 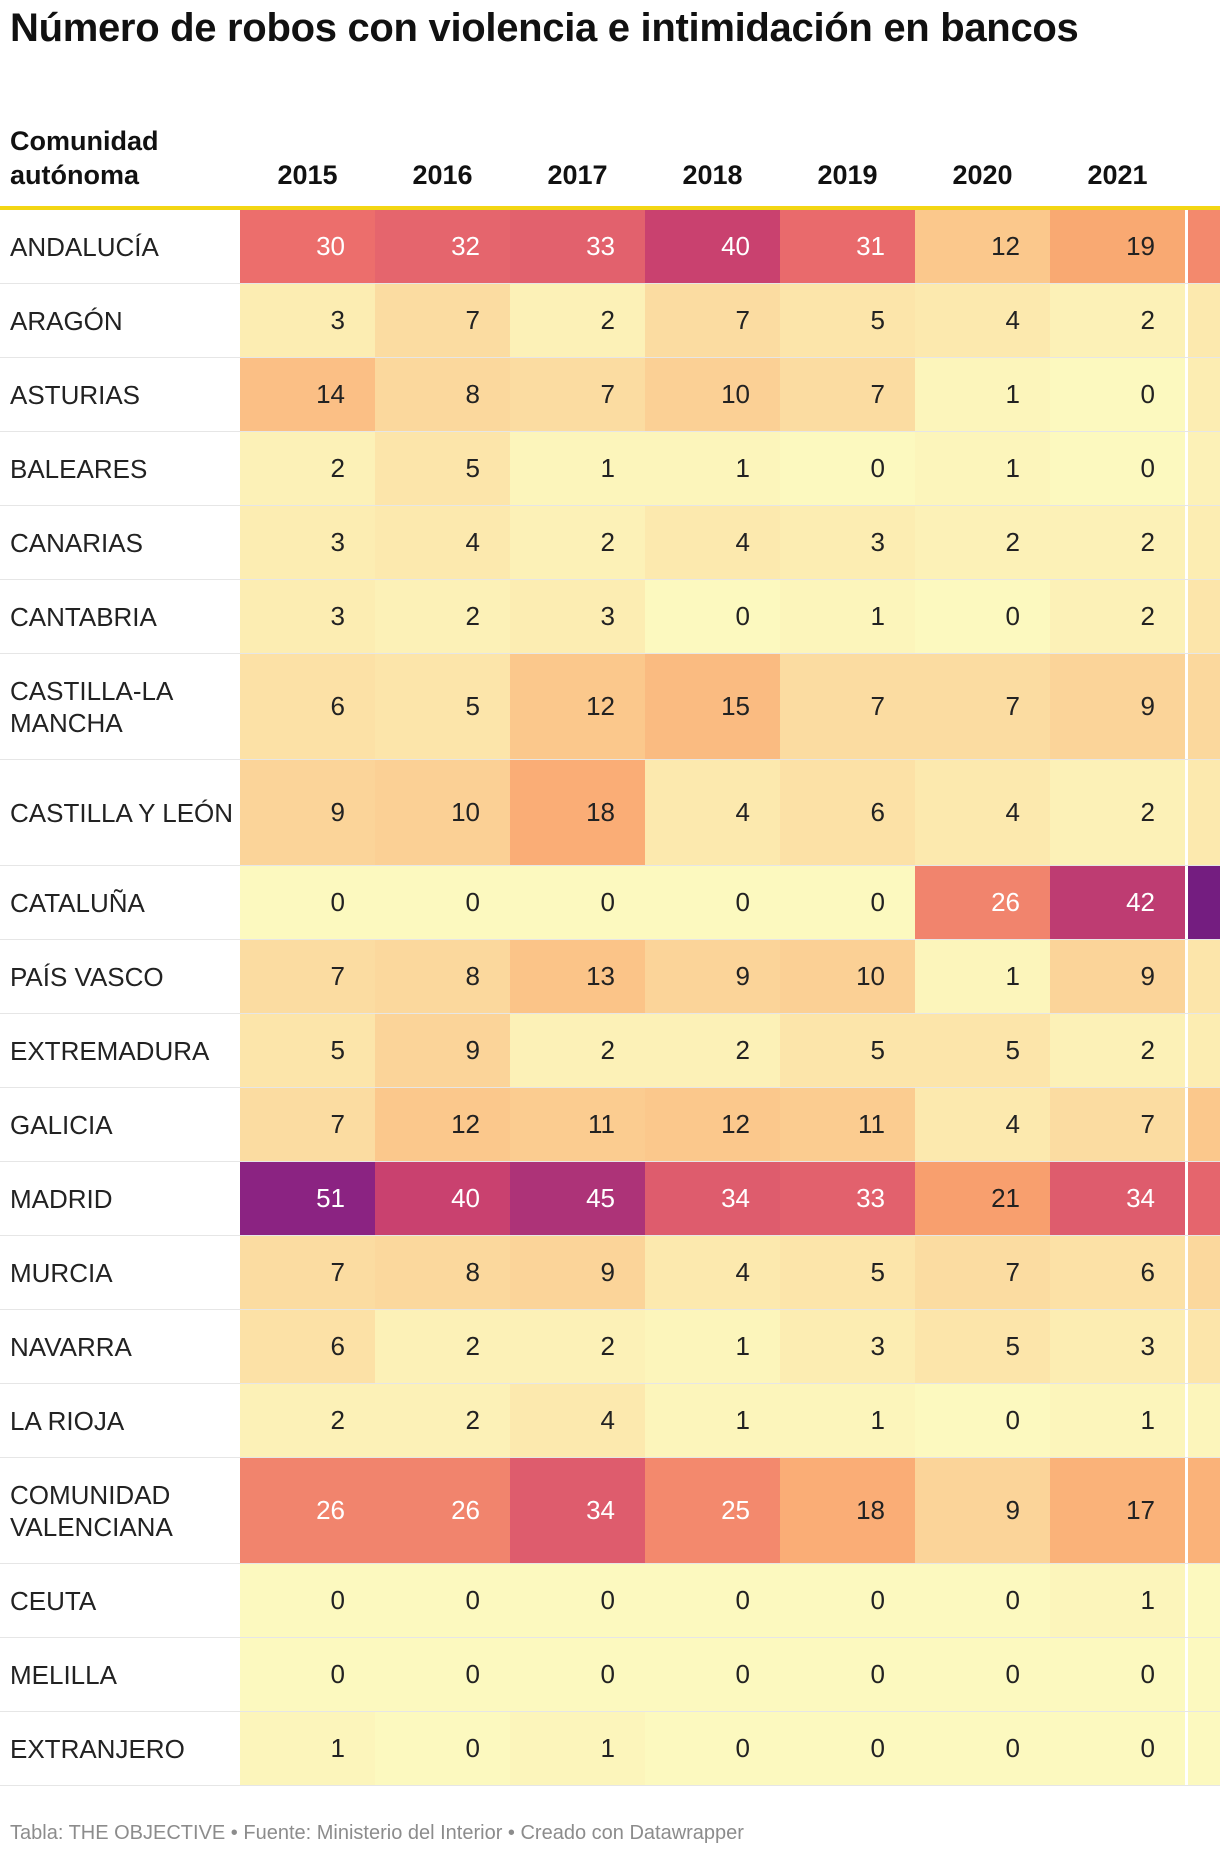 What do you see at coordinates (91, 1510) in the screenshot?
I see `row-label: COMUNIDAD VALENCIANA` at bounding box center [91, 1510].